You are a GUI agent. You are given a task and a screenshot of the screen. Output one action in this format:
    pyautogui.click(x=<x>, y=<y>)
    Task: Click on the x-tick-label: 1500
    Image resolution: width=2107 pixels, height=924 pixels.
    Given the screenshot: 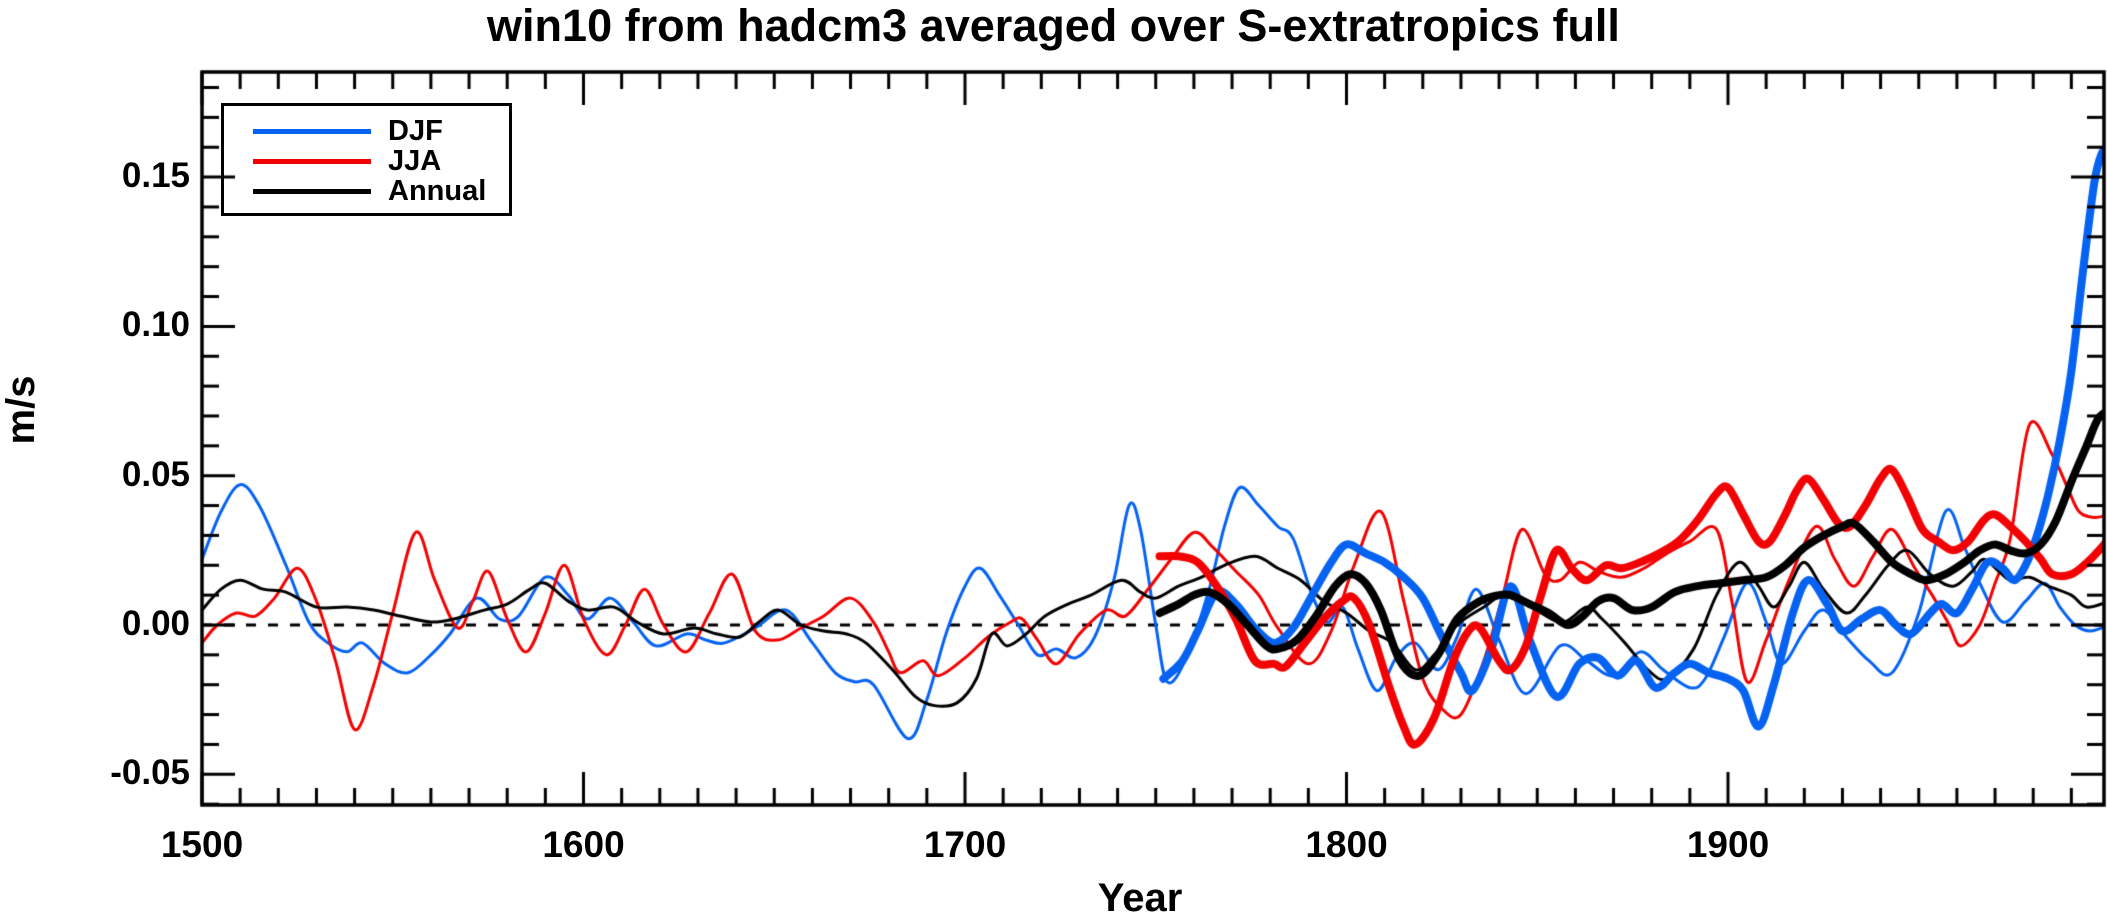 What is the action you would take?
    pyautogui.click(x=202, y=844)
    